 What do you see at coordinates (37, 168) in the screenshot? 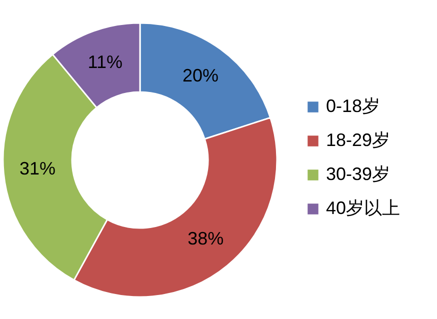
I see `data-label: 31%` at bounding box center [37, 168].